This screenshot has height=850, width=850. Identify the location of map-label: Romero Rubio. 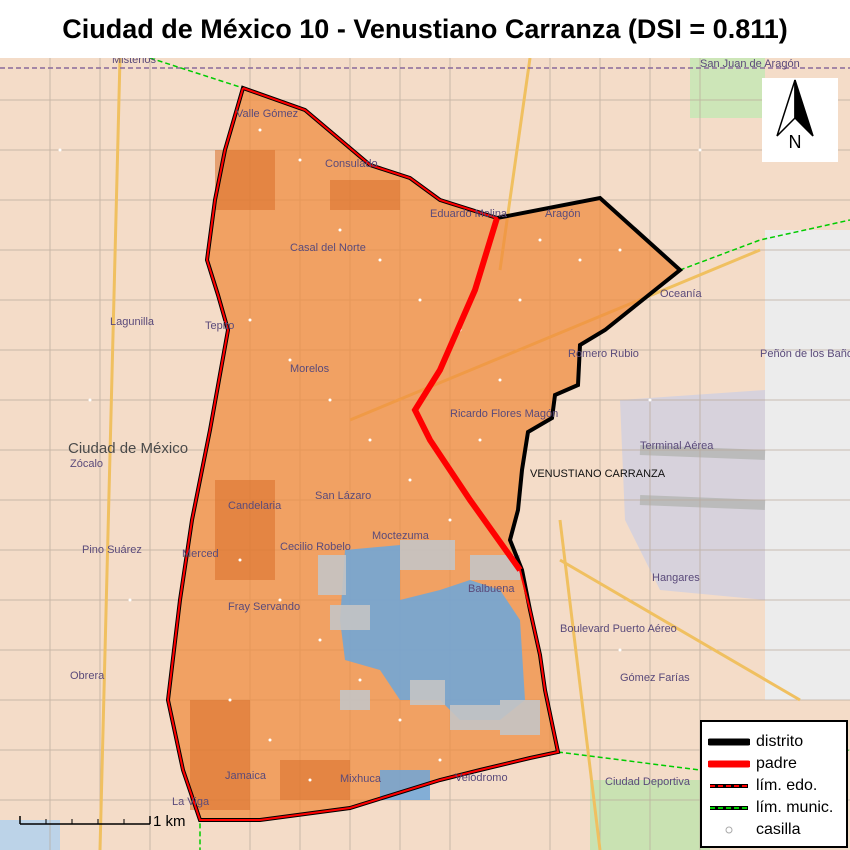
(603, 354).